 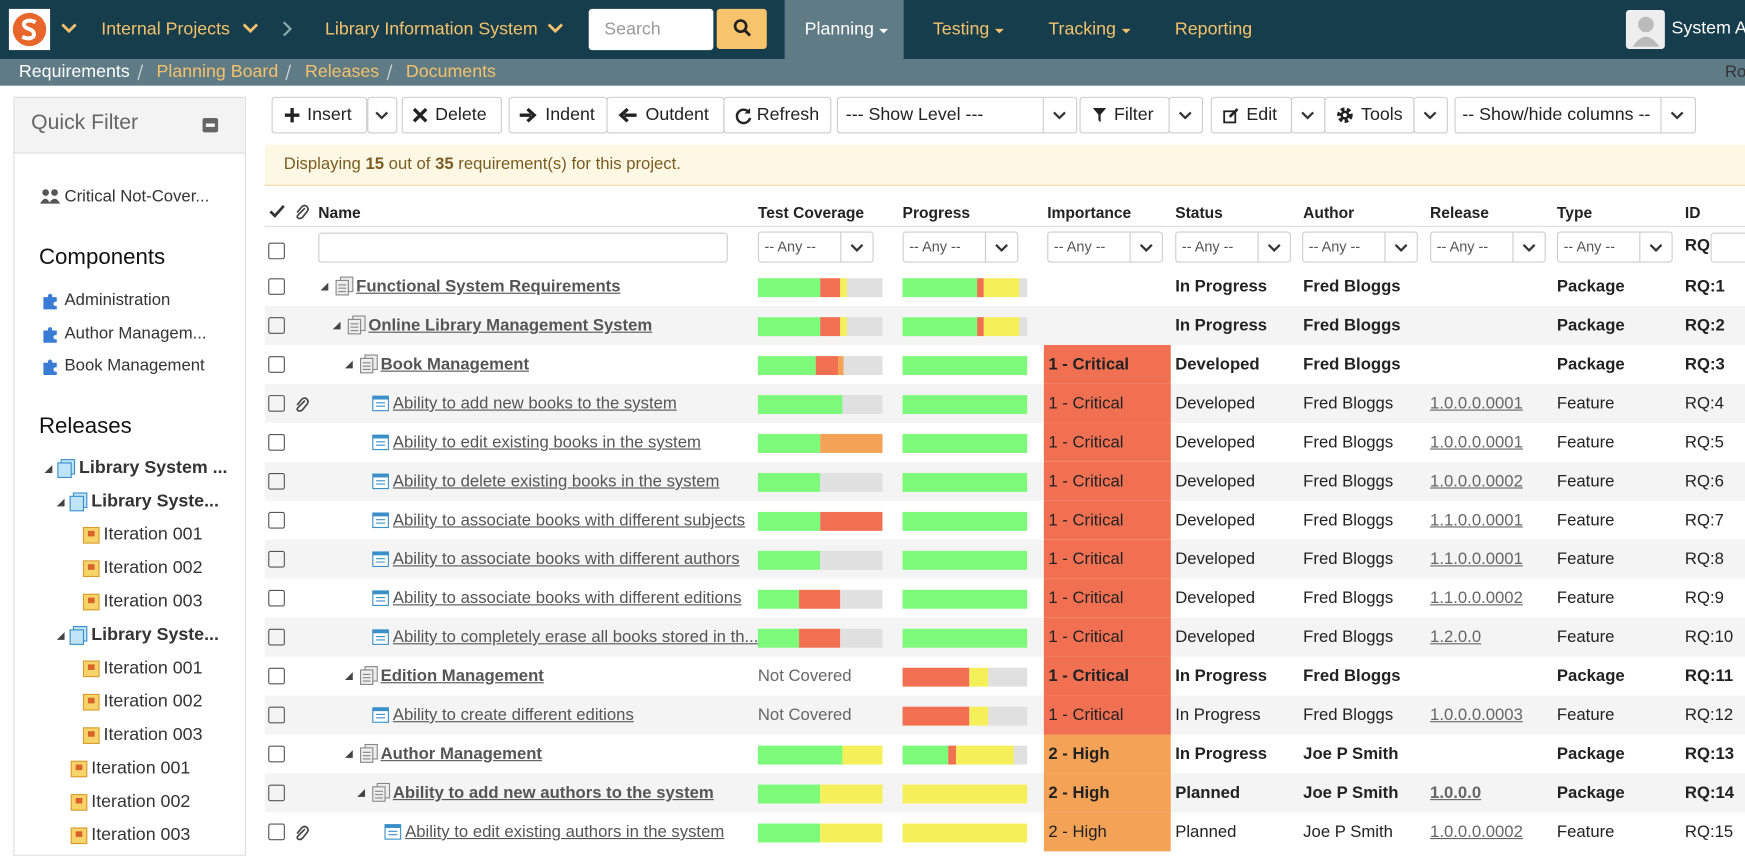 What do you see at coordinates (535, 404) in the screenshot?
I see `requirement-name: Ability to add new books to the system` at bounding box center [535, 404].